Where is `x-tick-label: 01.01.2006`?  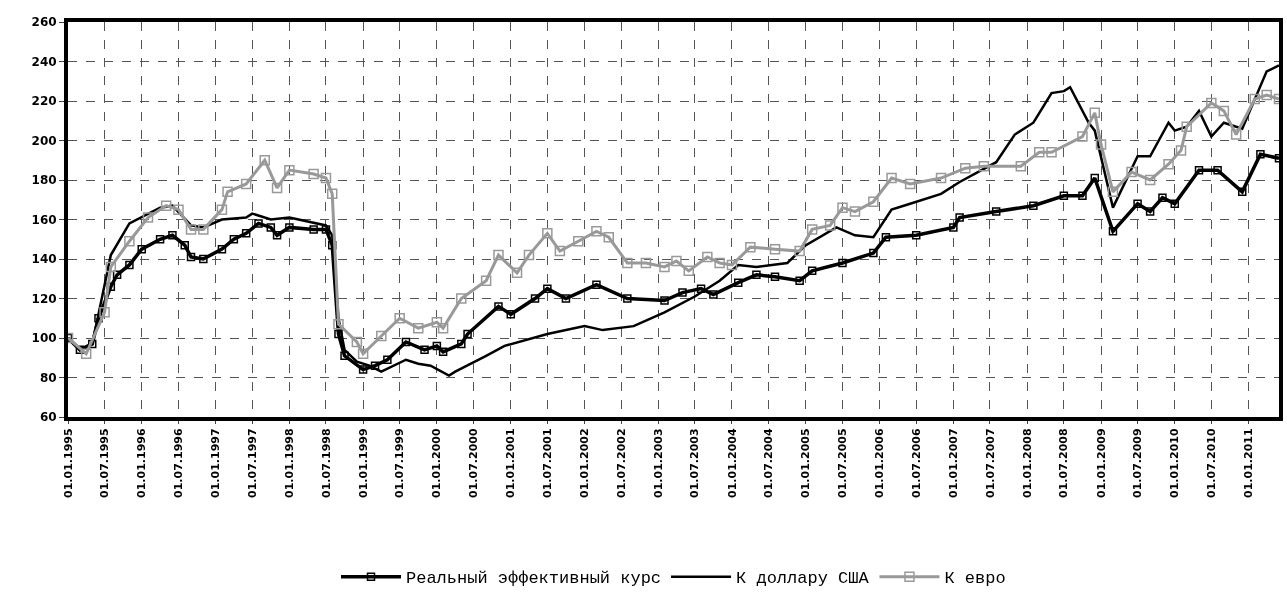 x-tick-label: 01.01.2006 is located at coordinates (880, 463).